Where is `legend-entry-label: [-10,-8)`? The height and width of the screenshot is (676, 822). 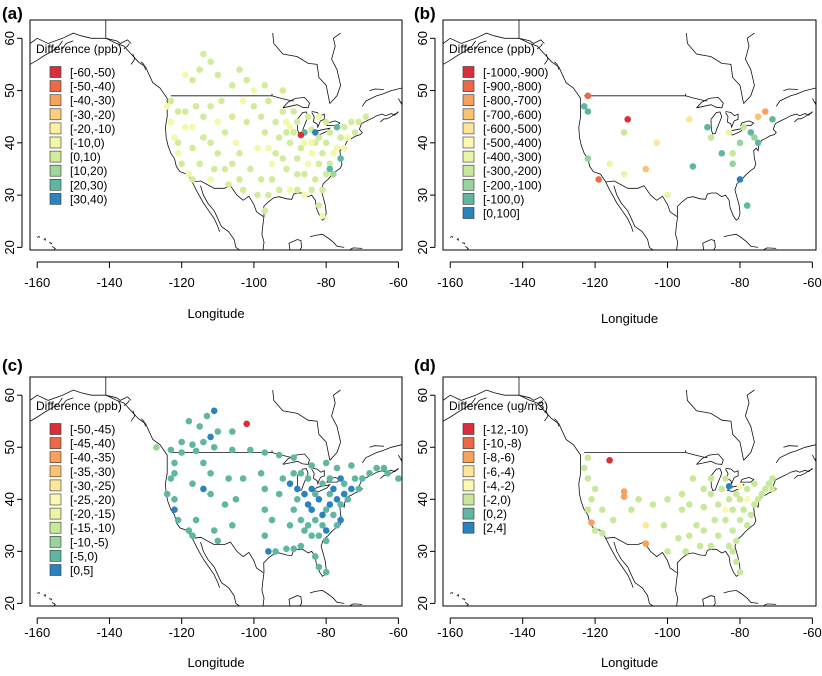
legend-entry-label: [-10,-8) is located at coordinates (502, 444).